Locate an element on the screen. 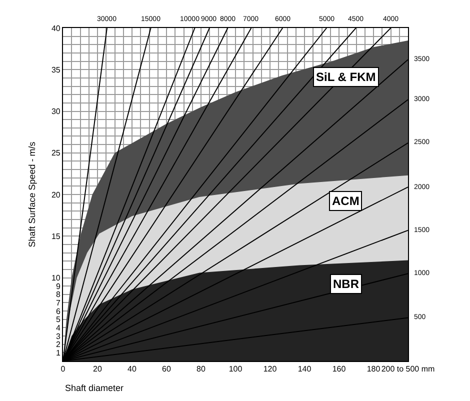 Image resolution: width=470 pixels, height=401 pixels. y-tick-label: 3 is located at coordinates (58, 336).